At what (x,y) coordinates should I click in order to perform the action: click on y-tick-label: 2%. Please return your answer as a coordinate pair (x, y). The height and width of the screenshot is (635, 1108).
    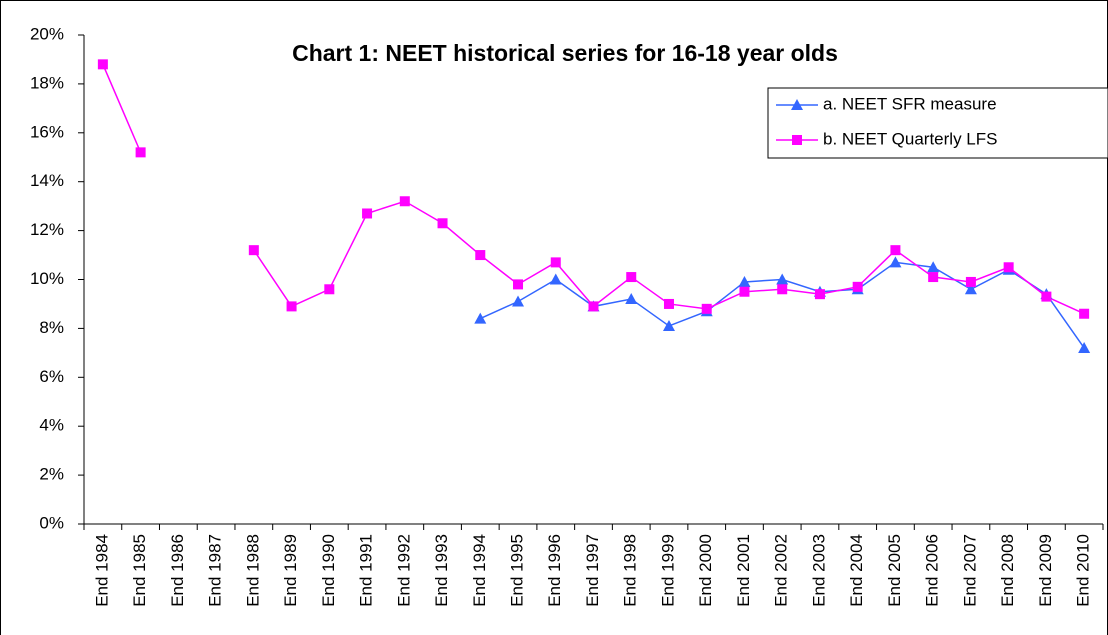
    Looking at the image, I should click on (51, 474).